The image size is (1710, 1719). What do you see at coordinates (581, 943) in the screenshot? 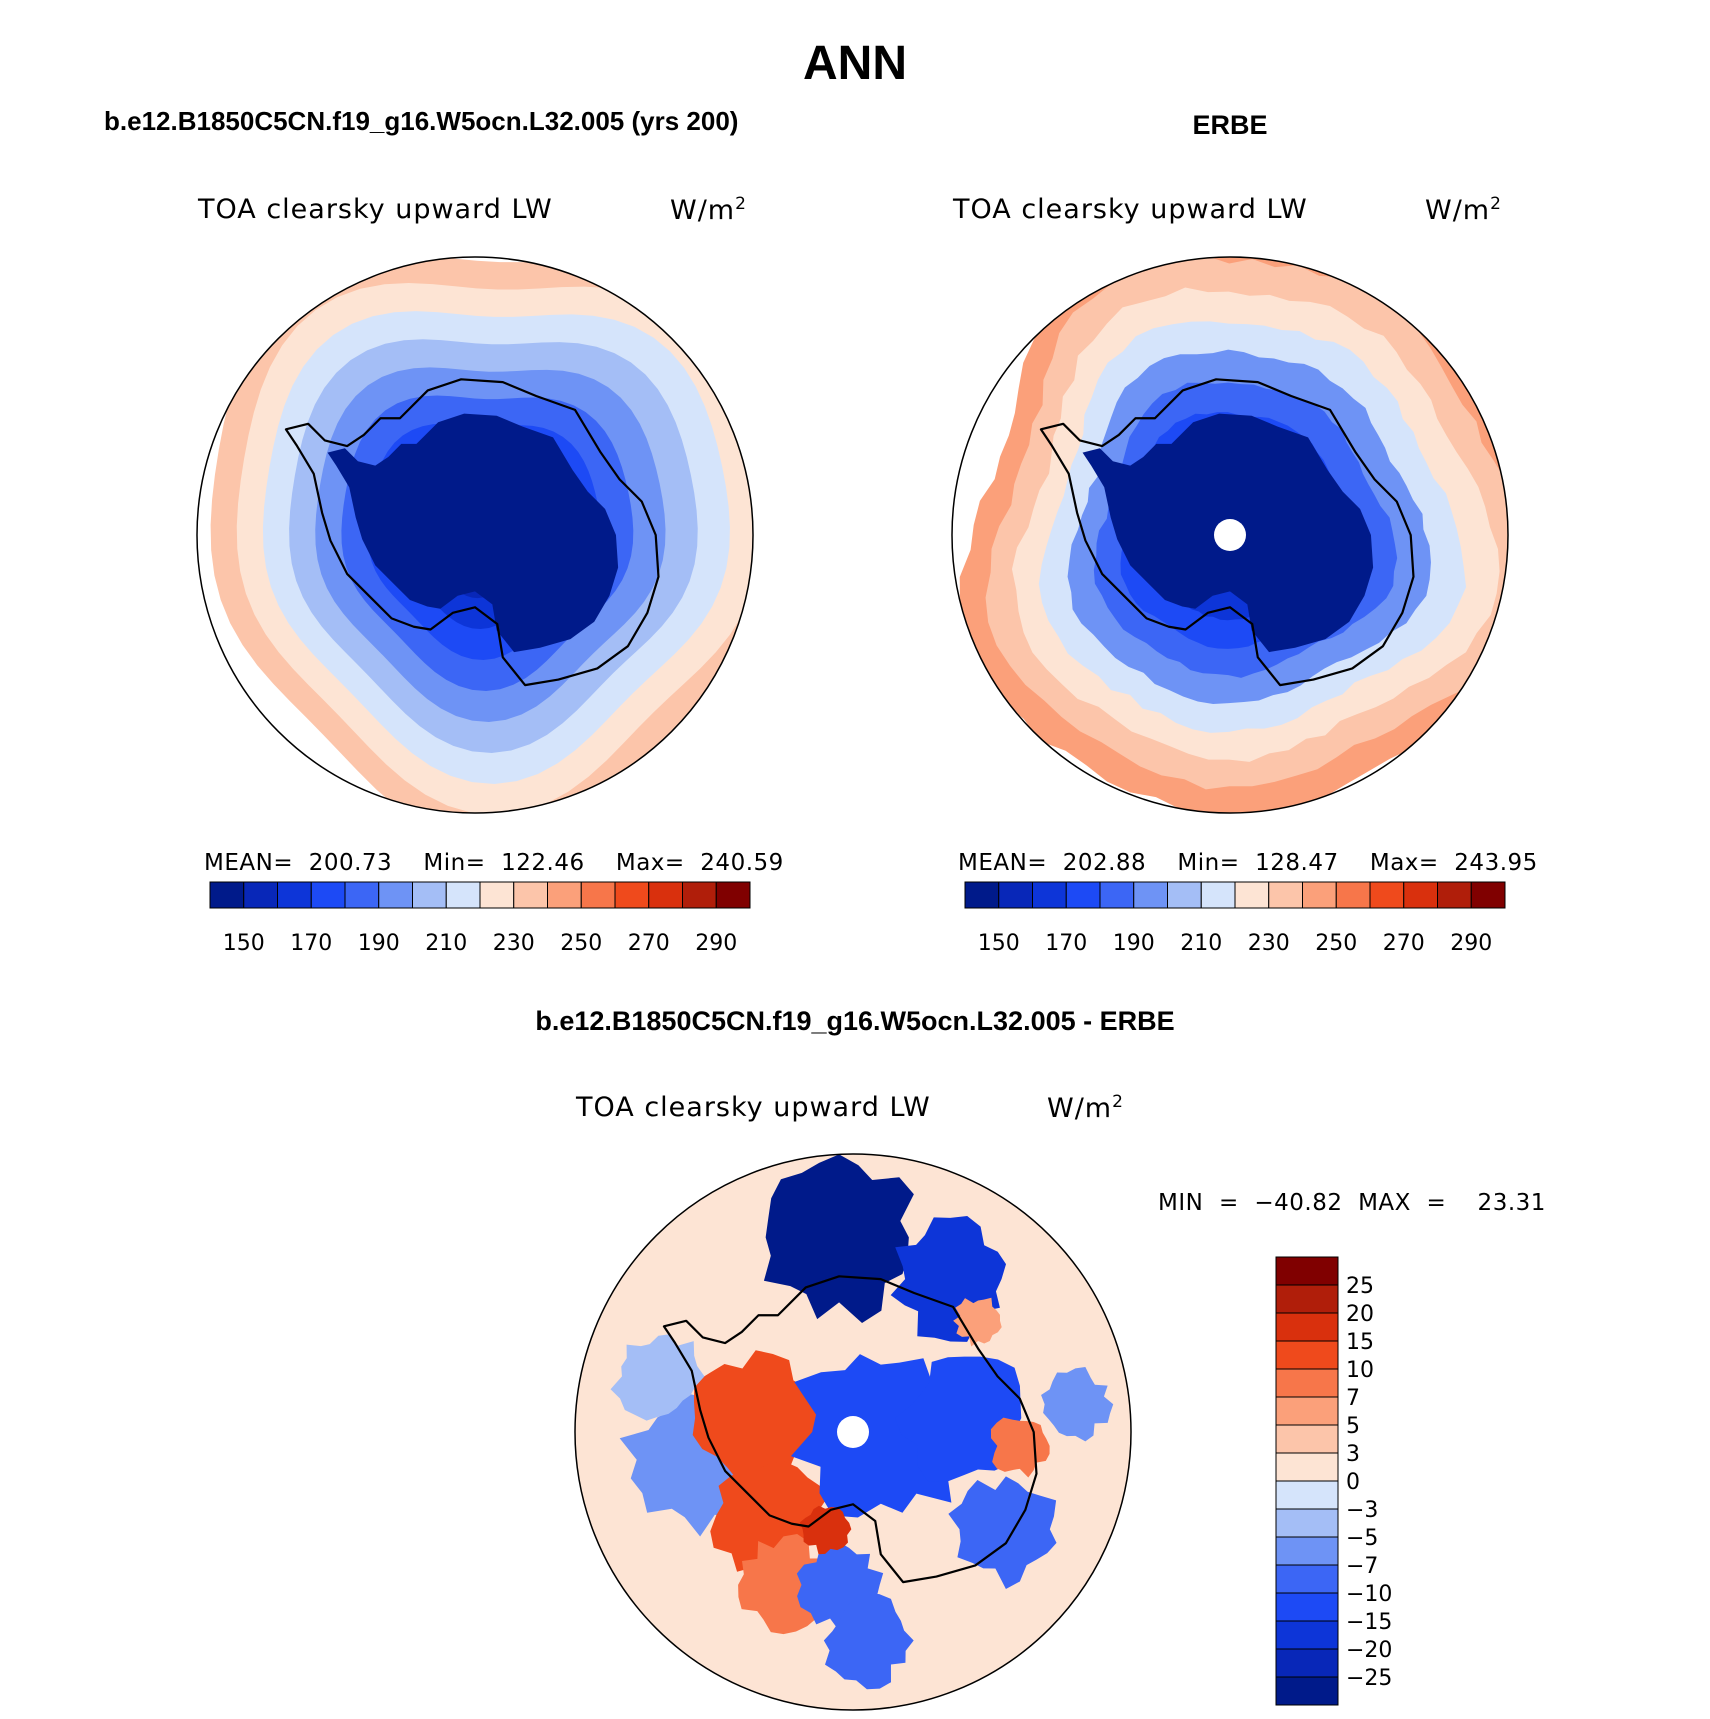
I see `cbar1-tick-label: 250` at bounding box center [581, 943].